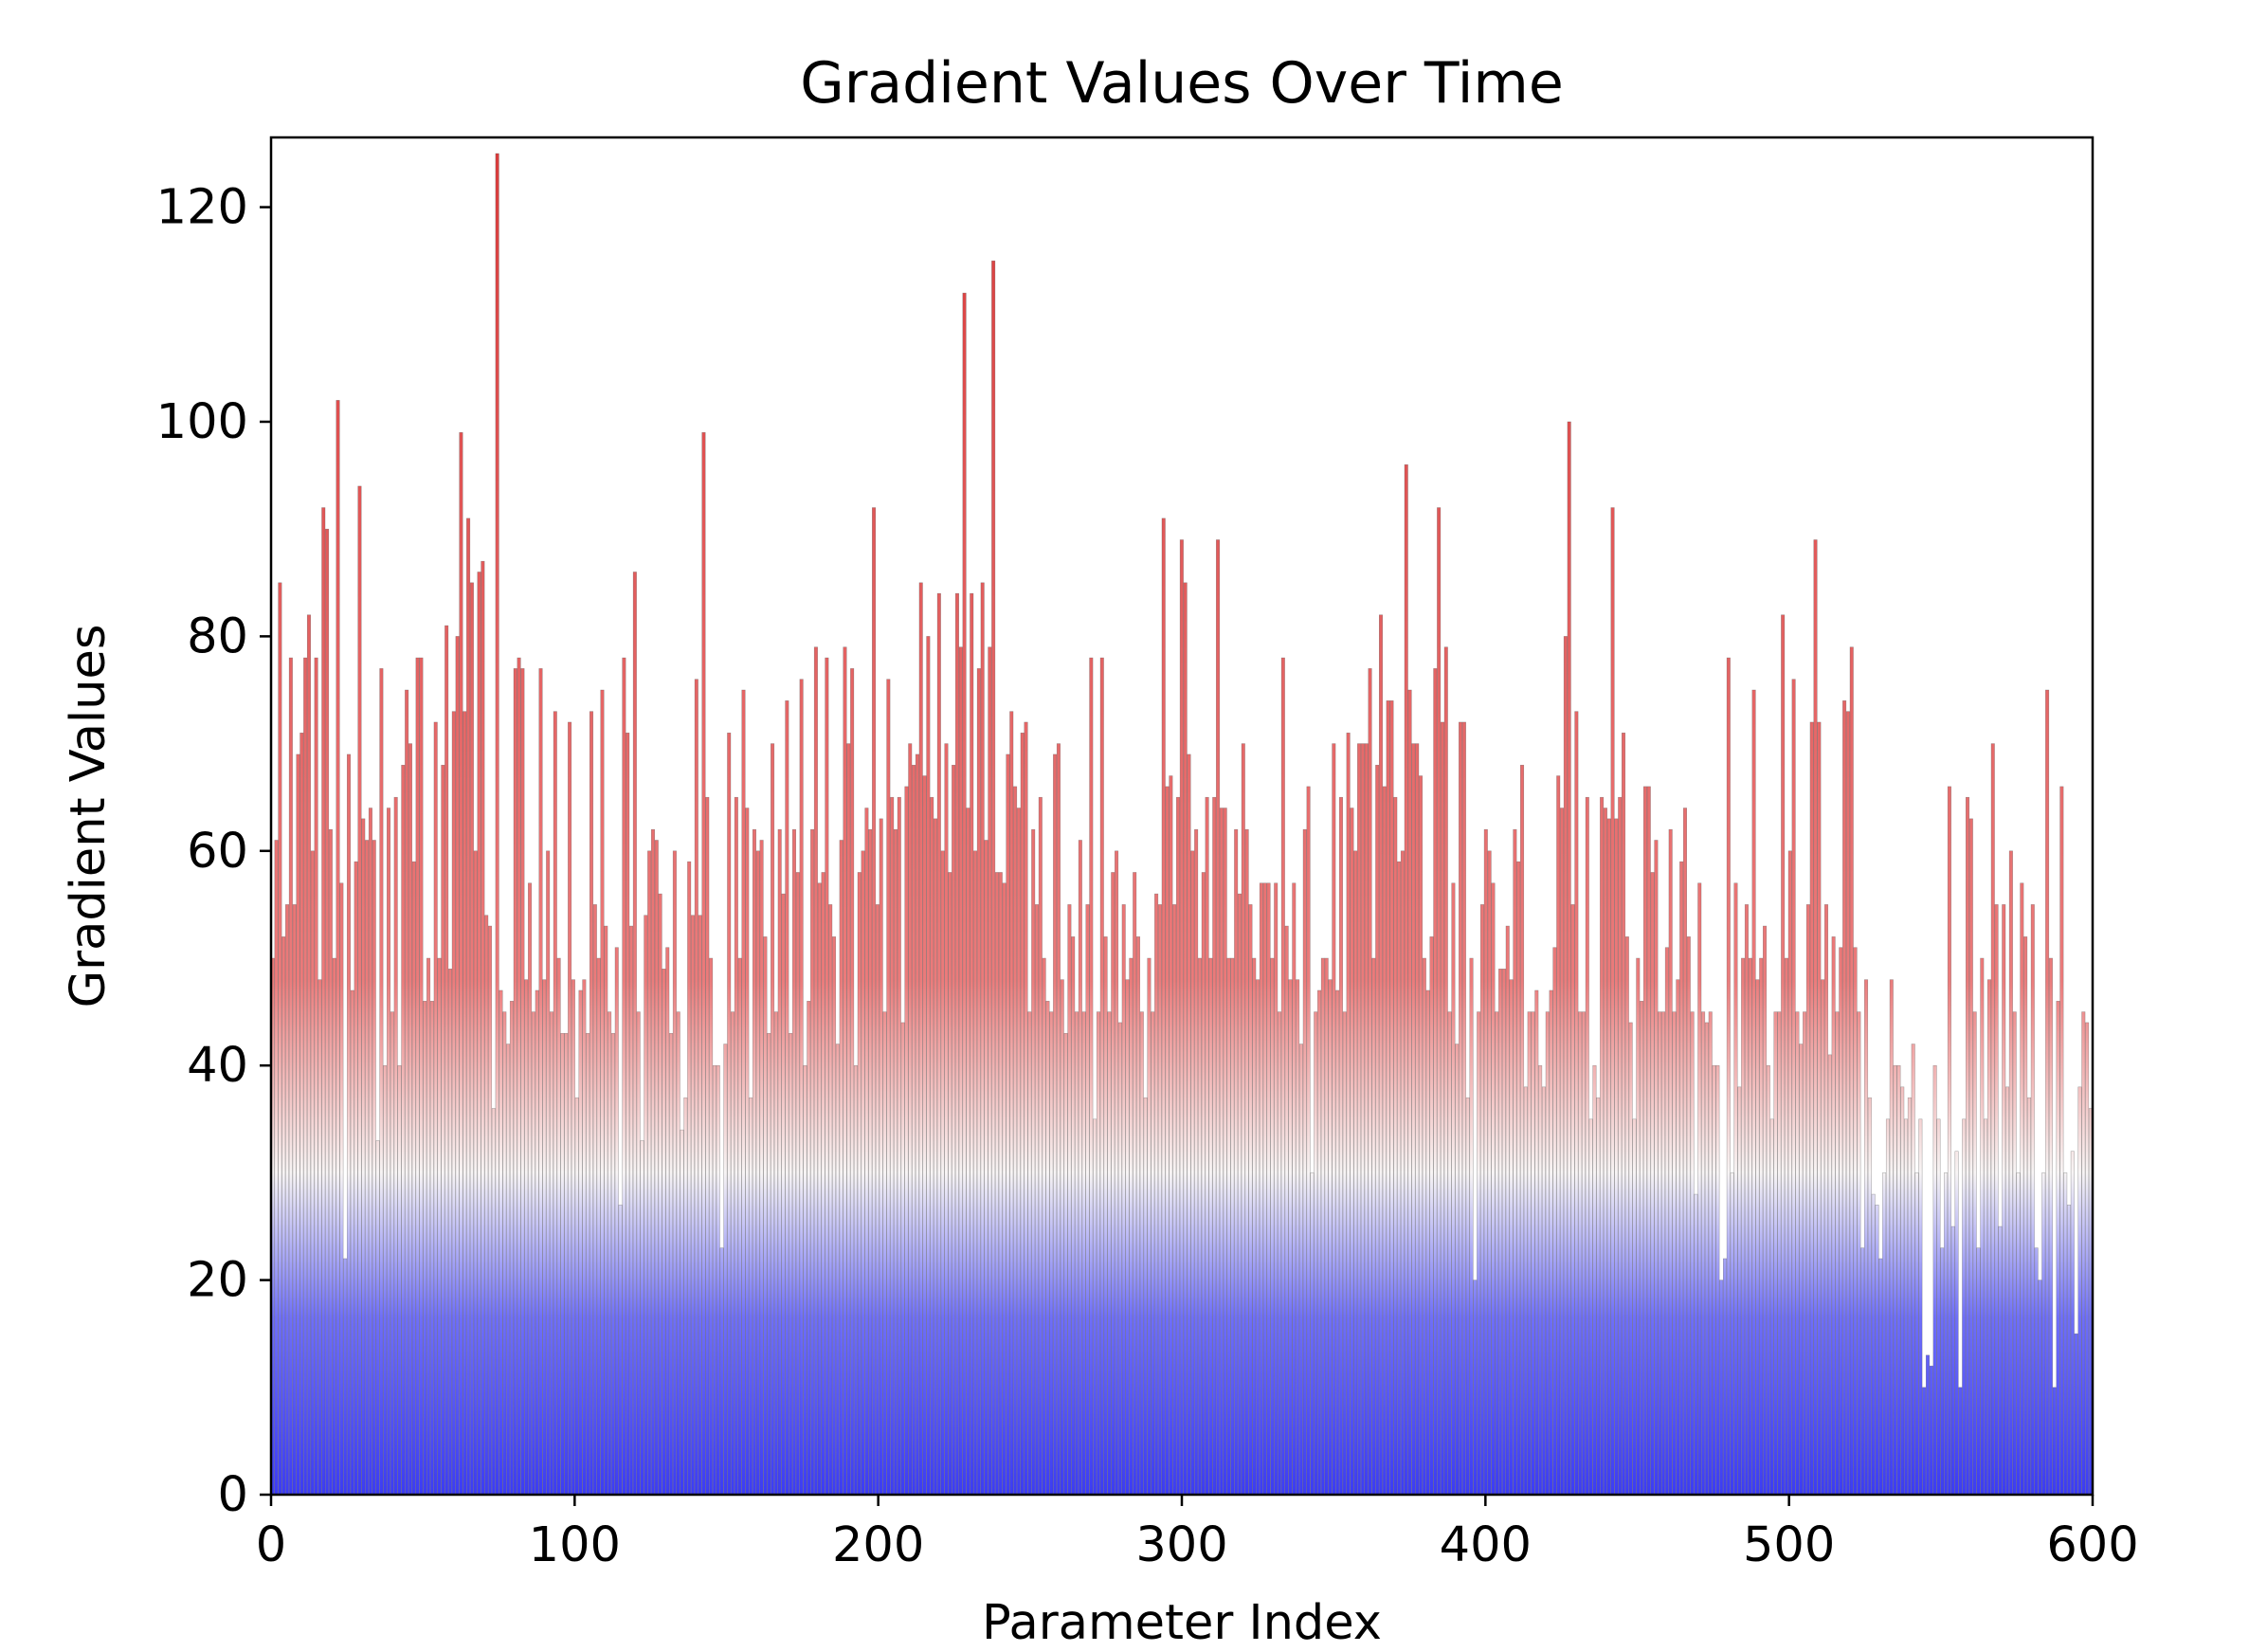 This screenshot has width=2267, height=1652. Describe the element at coordinates (217, 1066) in the screenshot. I see `y-tick-label: 40` at that location.